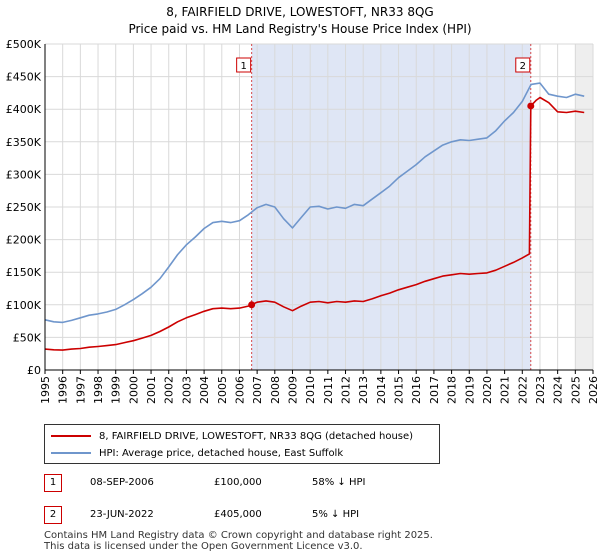  I want to click on sale-price: £100,000, so click(238, 482).